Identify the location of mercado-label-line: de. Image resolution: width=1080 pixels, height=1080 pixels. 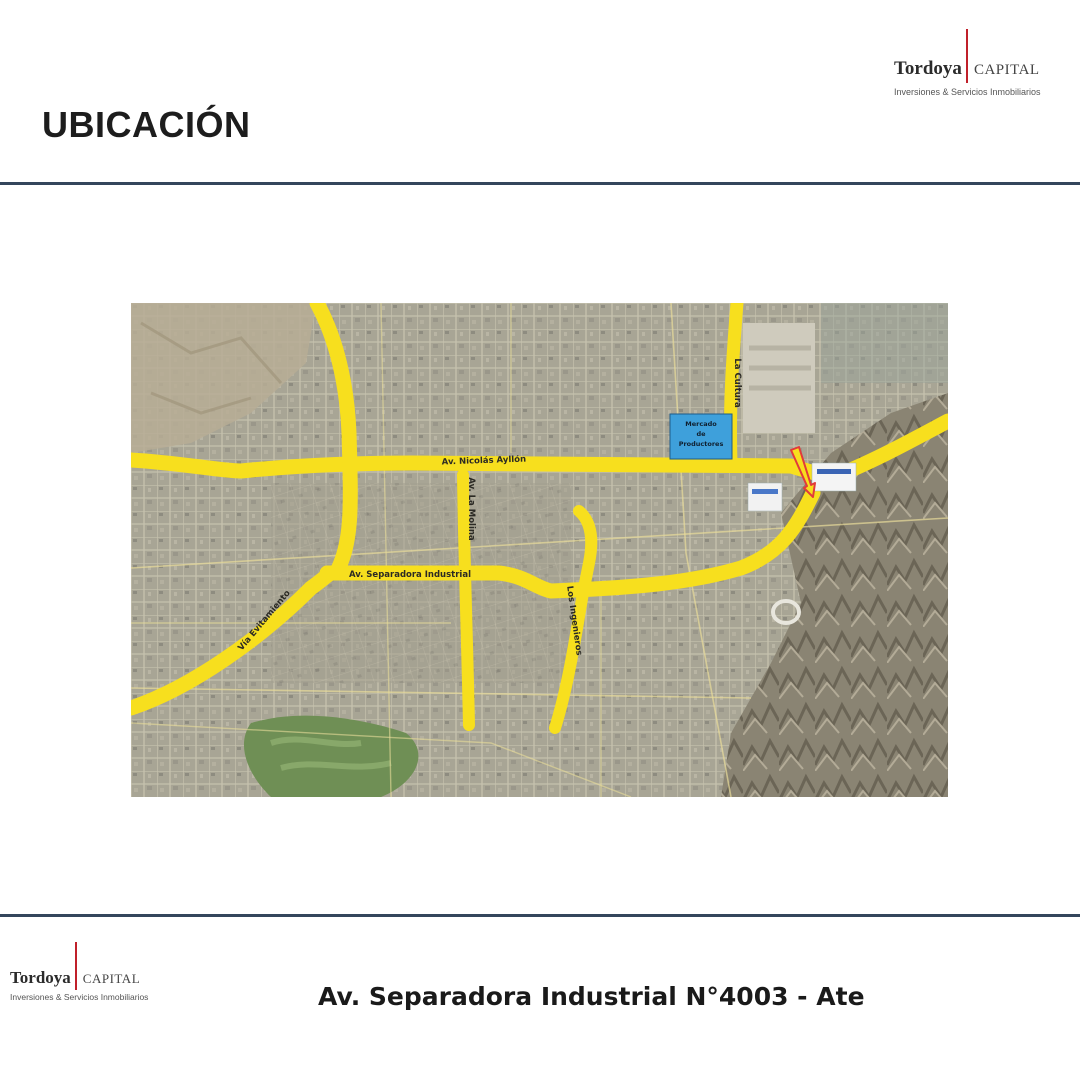
(701, 434).